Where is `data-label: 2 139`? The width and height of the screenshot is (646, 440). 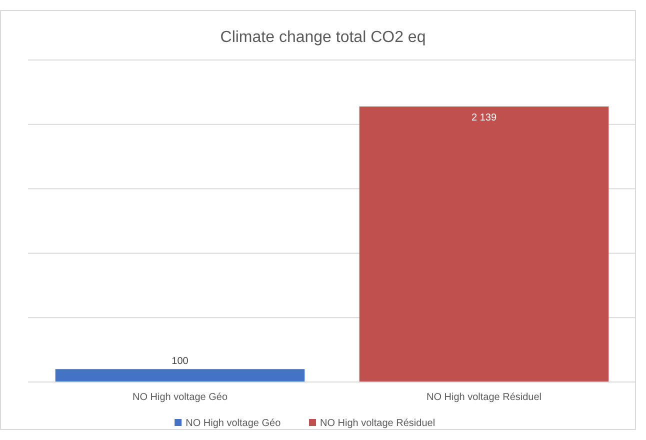
data-label: 2 139 is located at coordinates (484, 118).